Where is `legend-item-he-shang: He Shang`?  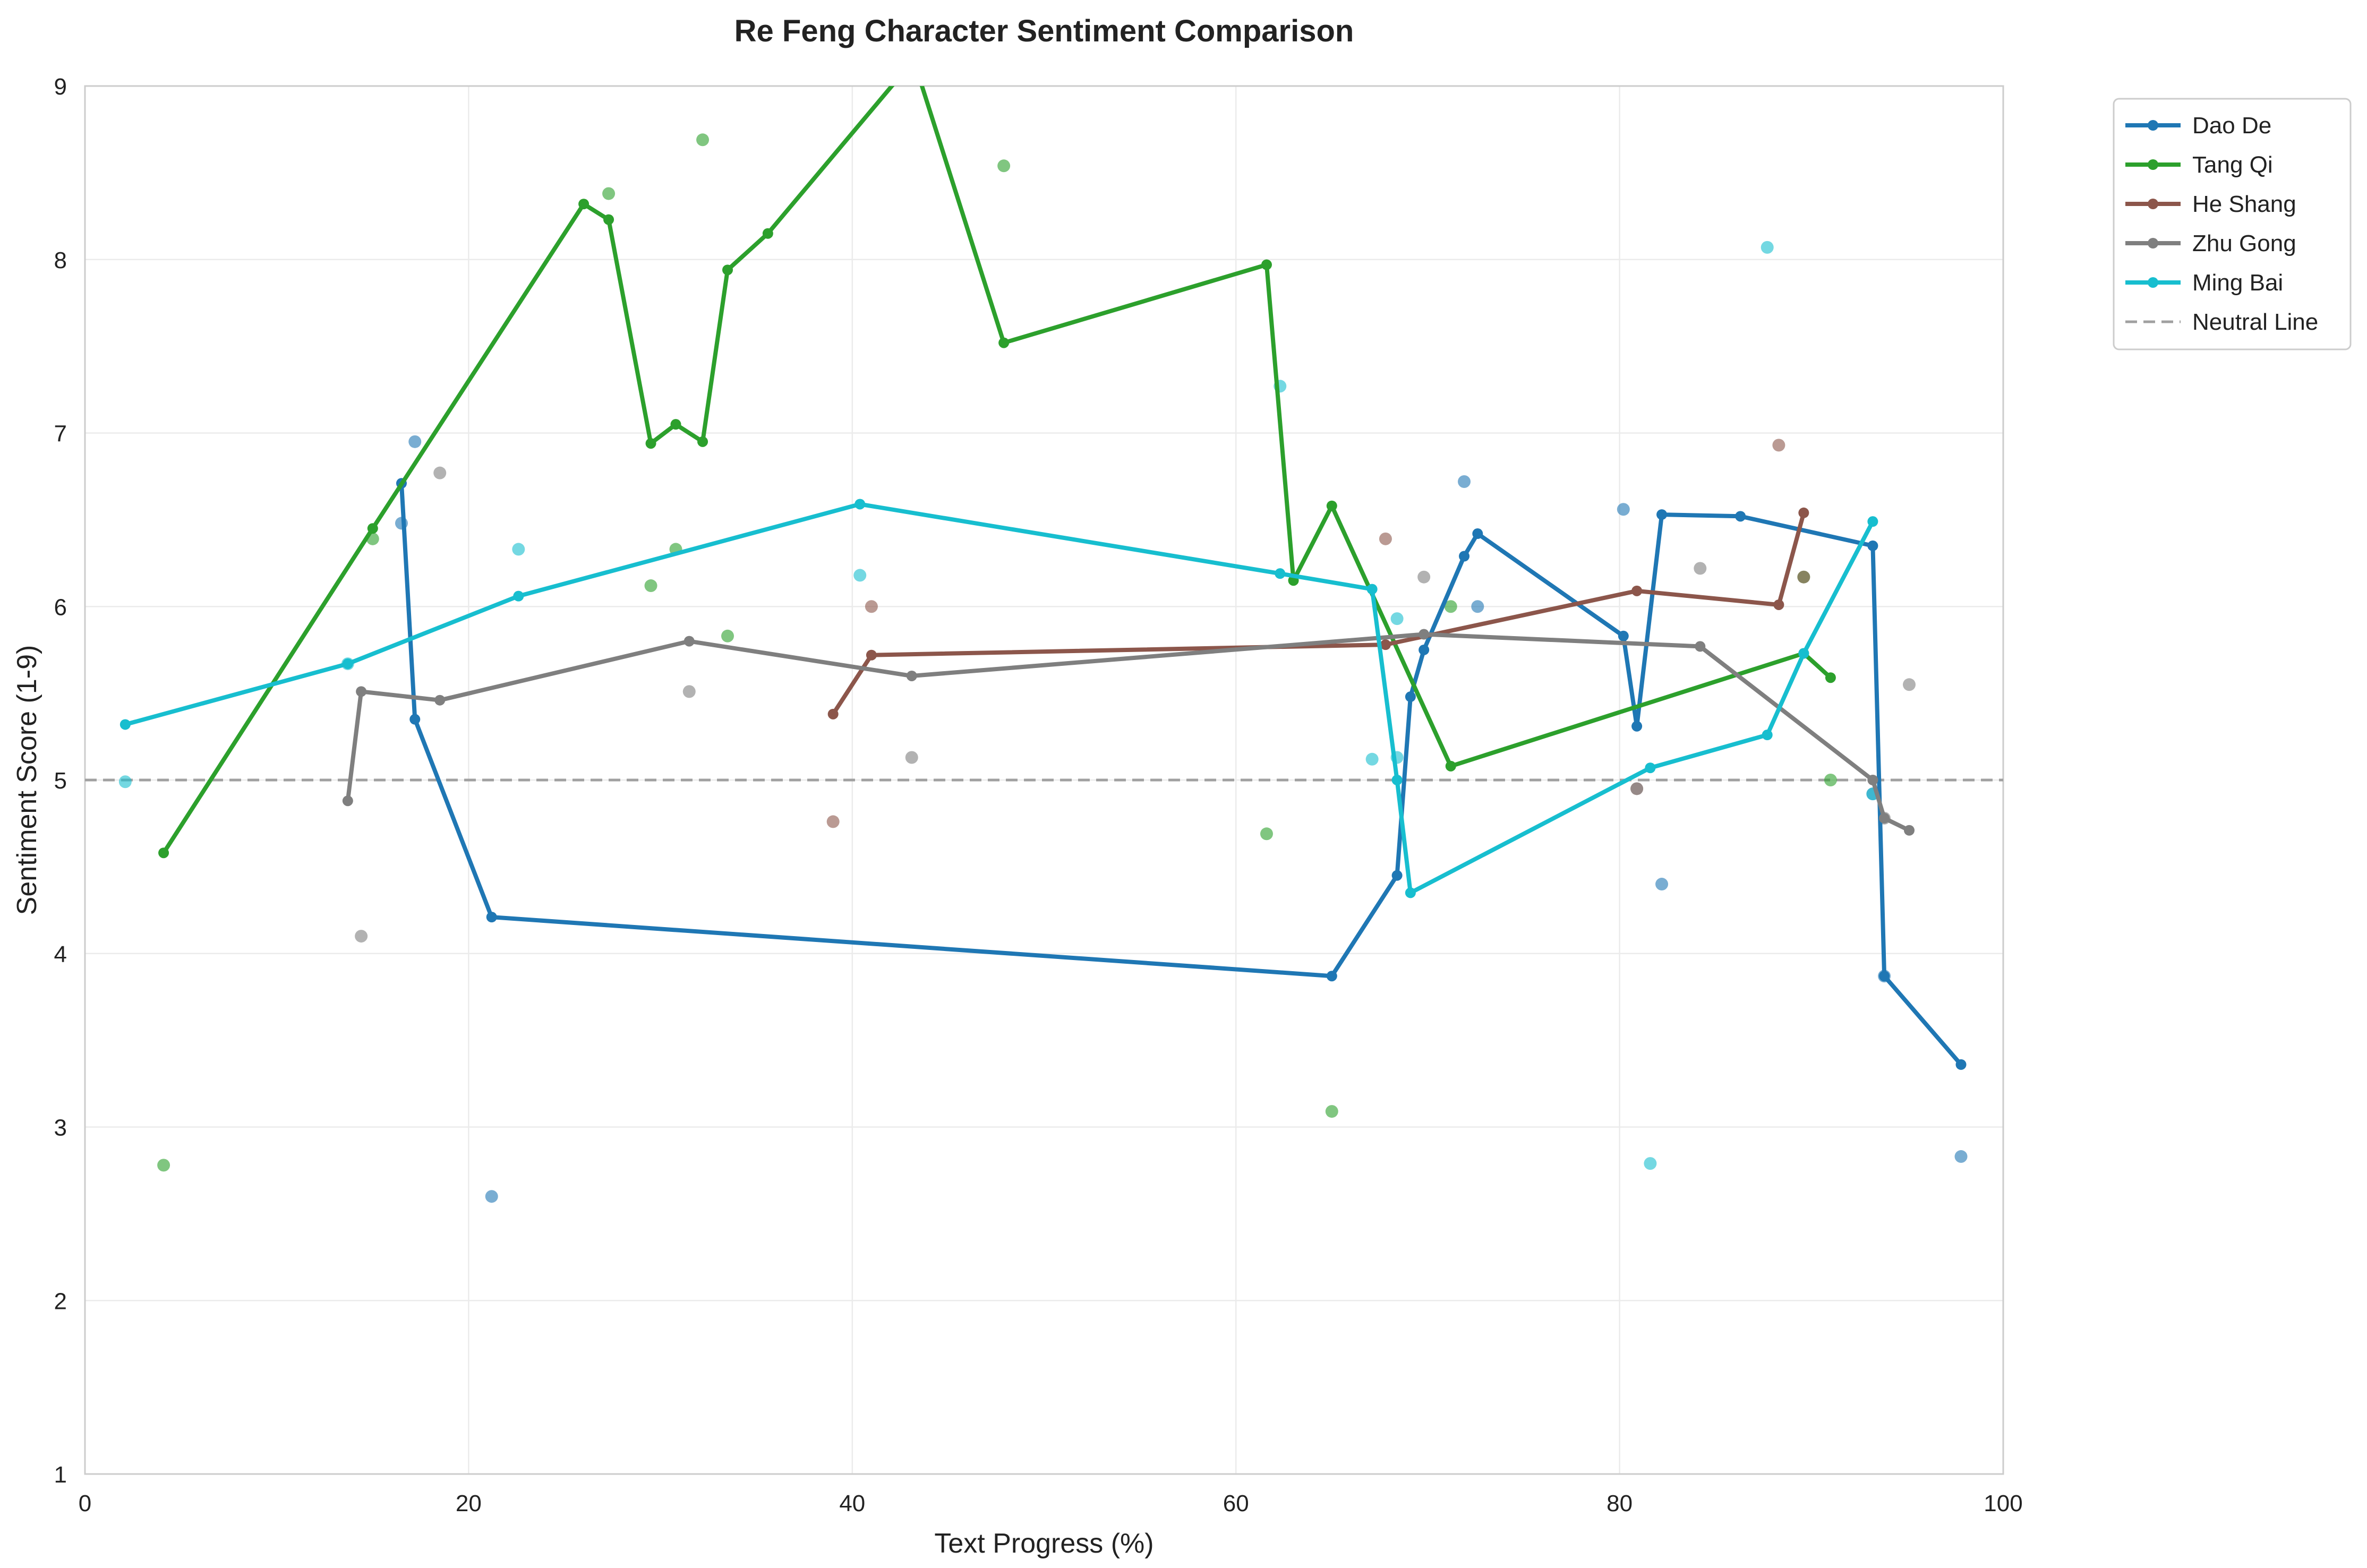 legend-item-he-shang: He Shang is located at coordinates (2211, 204).